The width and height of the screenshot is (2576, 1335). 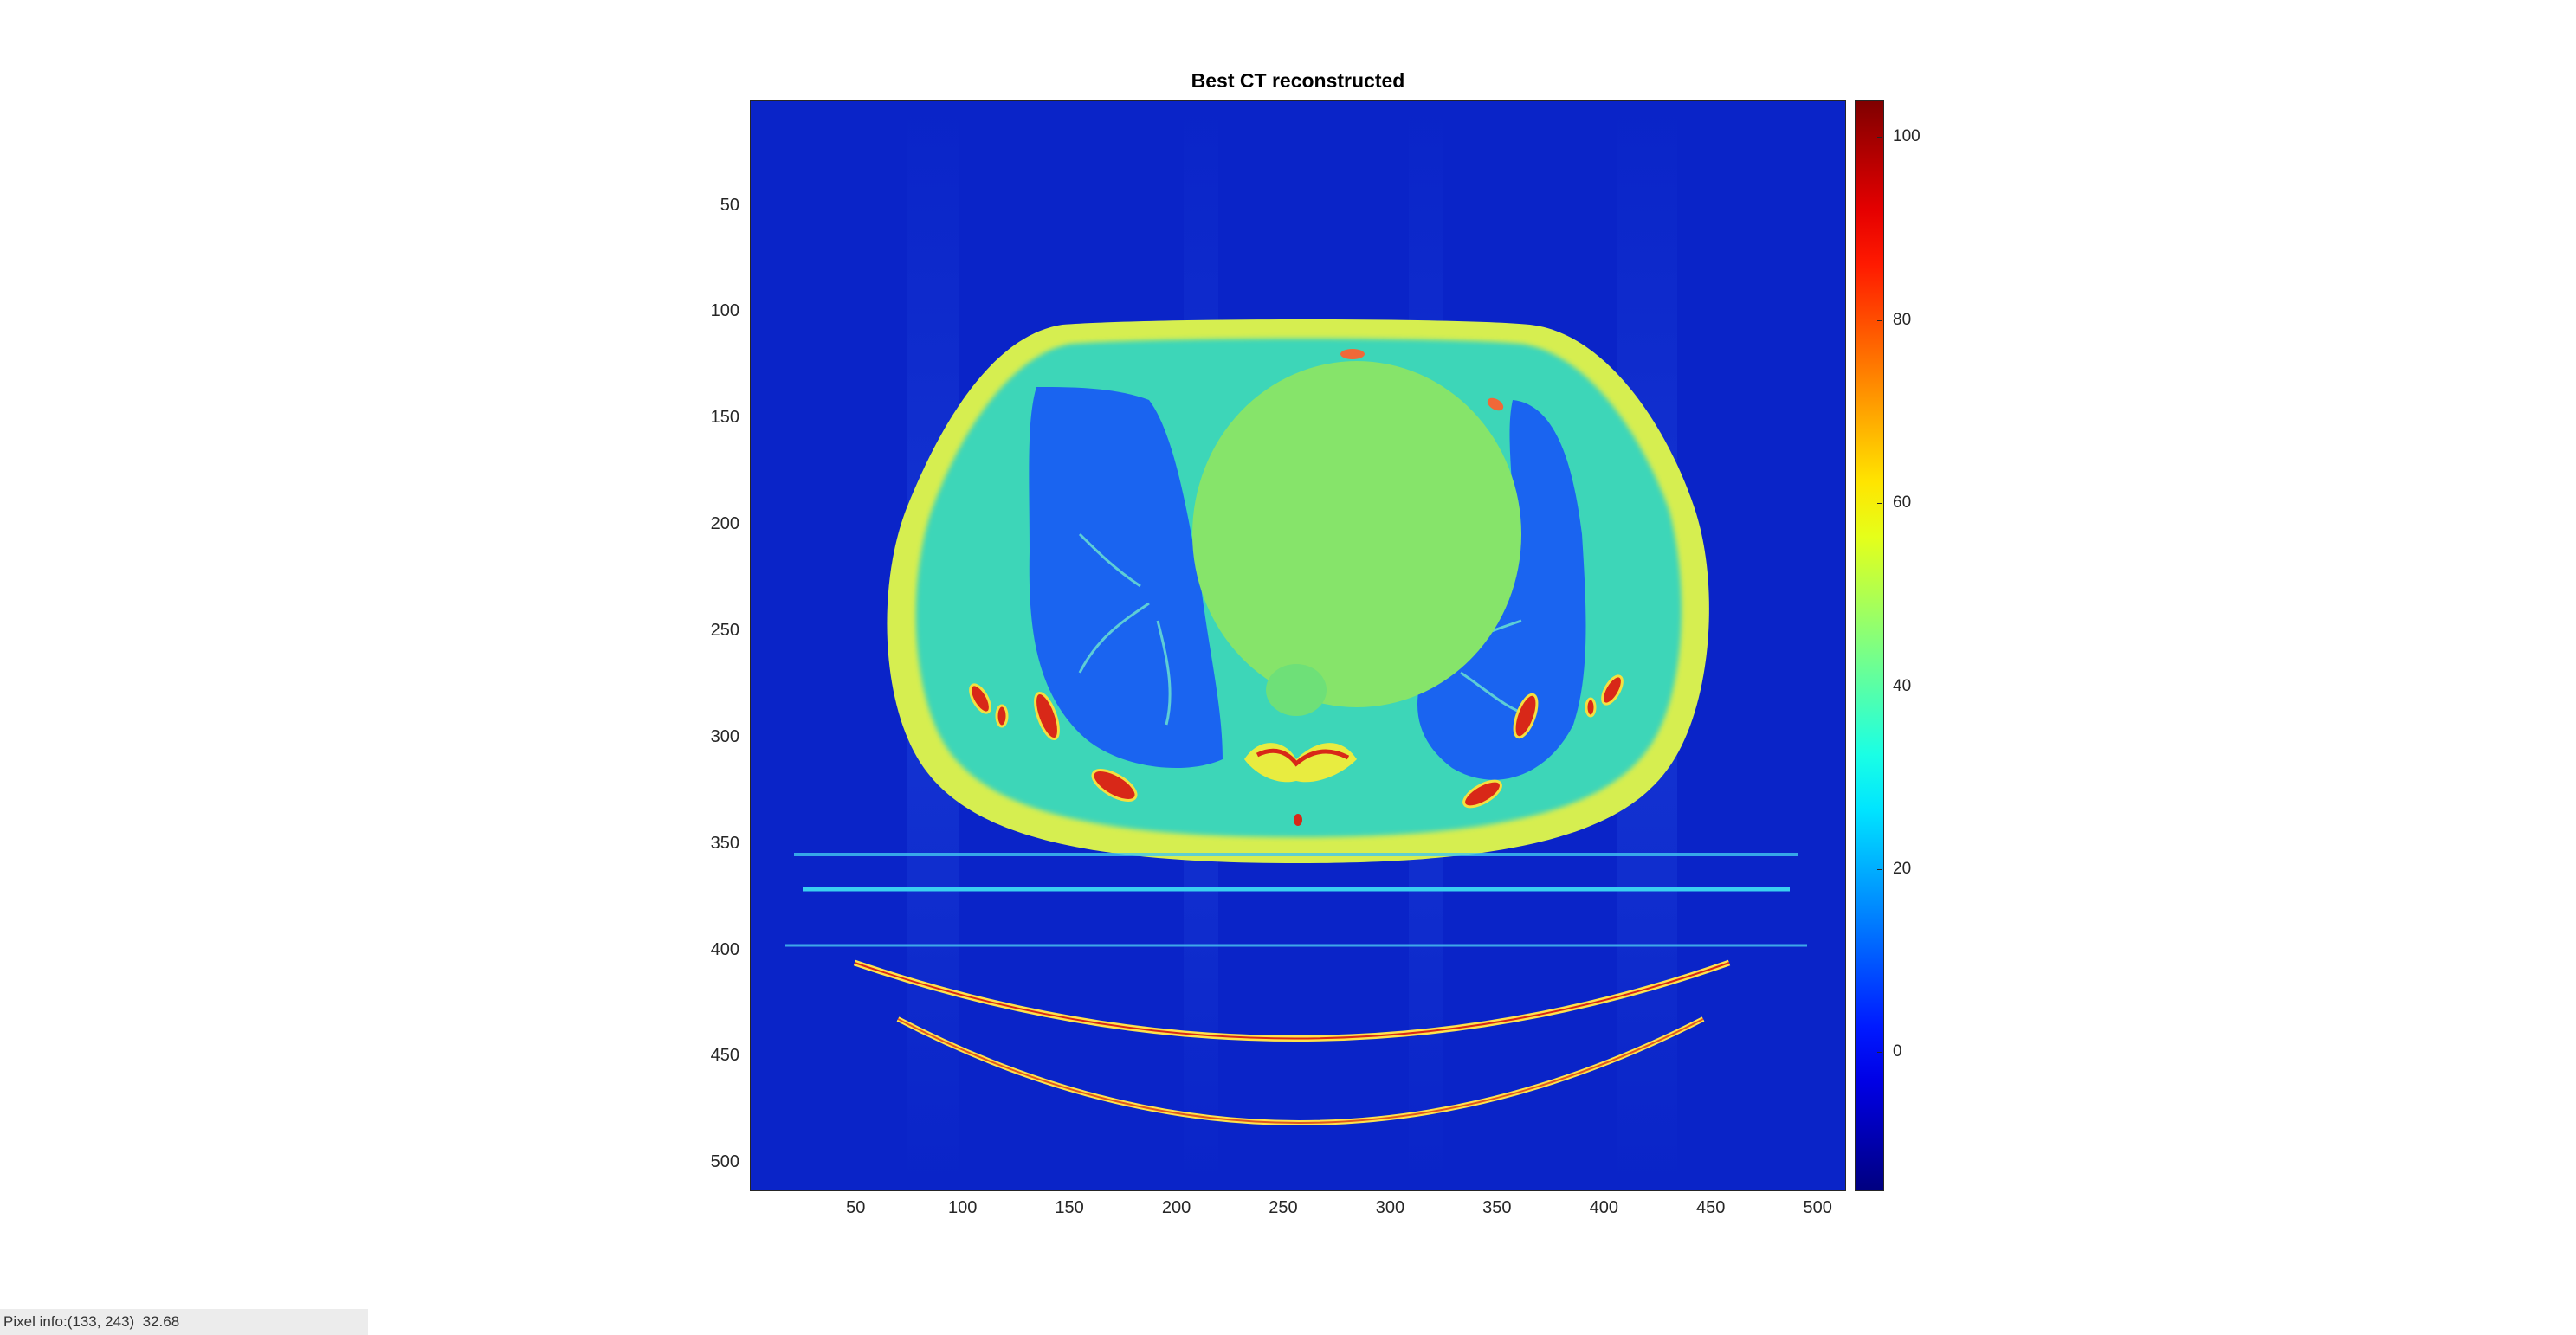 What do you see at coordinates (724, 1056) in the screenshot?
I see `y-tick-label: 450` at bounding box center [724, 1056].